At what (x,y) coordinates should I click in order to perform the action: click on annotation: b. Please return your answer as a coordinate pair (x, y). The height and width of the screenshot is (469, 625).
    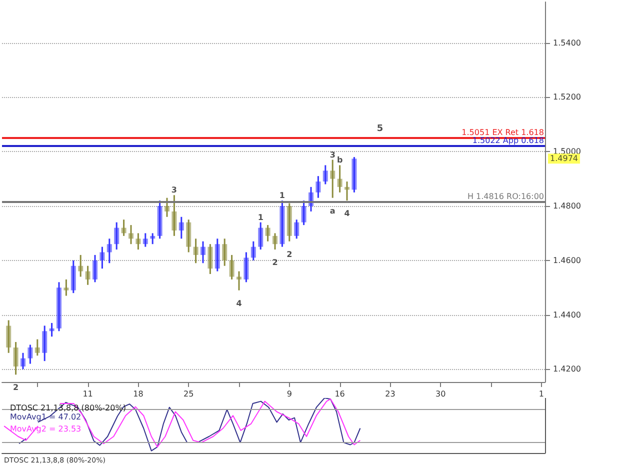
    Looking at the image, I should click on (339, 160).